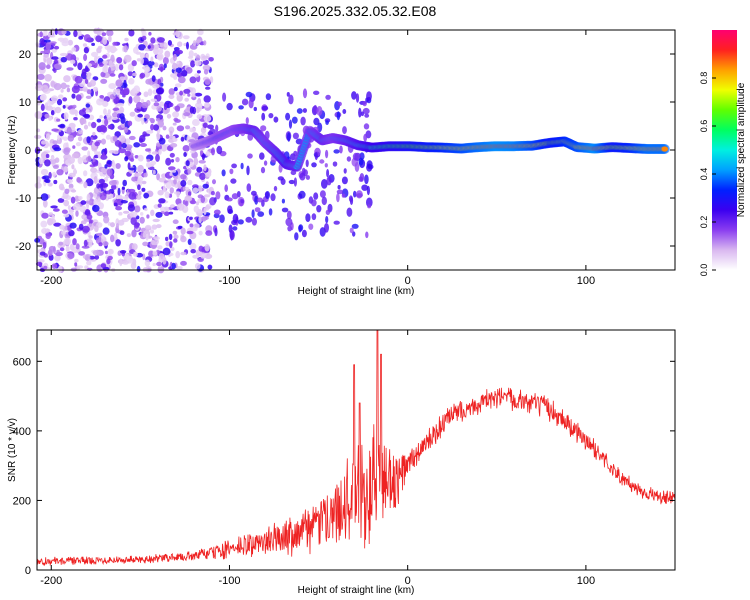 The width and height of the screenshot is (750, 600). What do you see at coordinates (229, 281) in the screenshot?
I see `x-tick-label: -100` at bounding box center [229, 281].